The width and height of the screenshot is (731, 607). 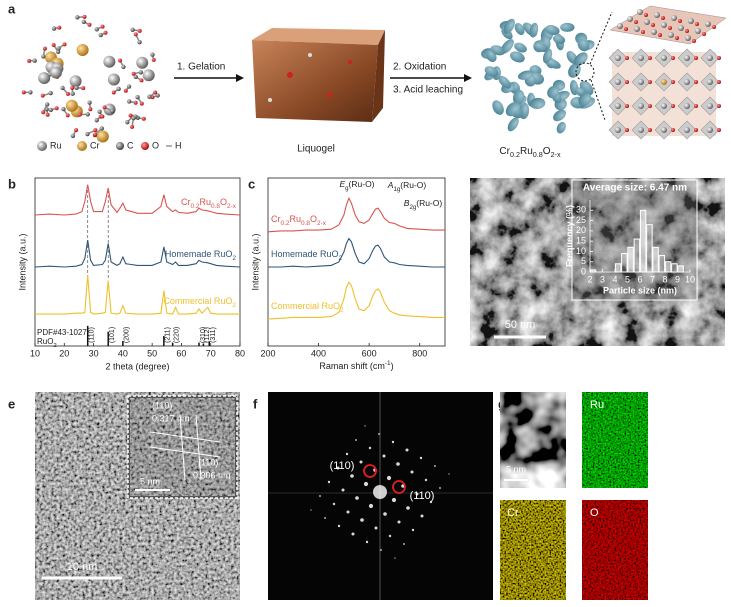 I want to click on map-label: Cr, so click(x=513, y=513).